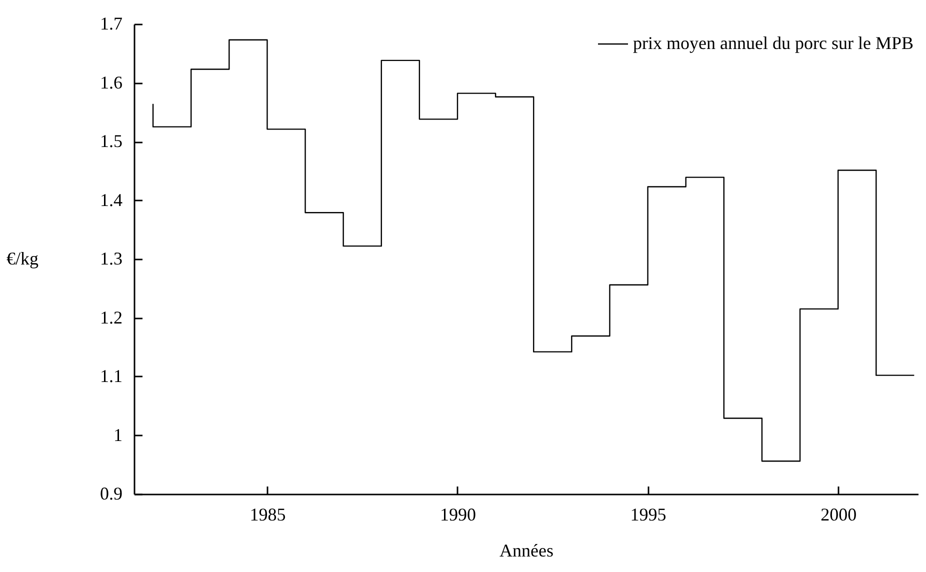 The image size is (926, 572). Describe the element at coordinates (111, 141) in the screenshot. I see `y-tick-label: 1.5` at that location.